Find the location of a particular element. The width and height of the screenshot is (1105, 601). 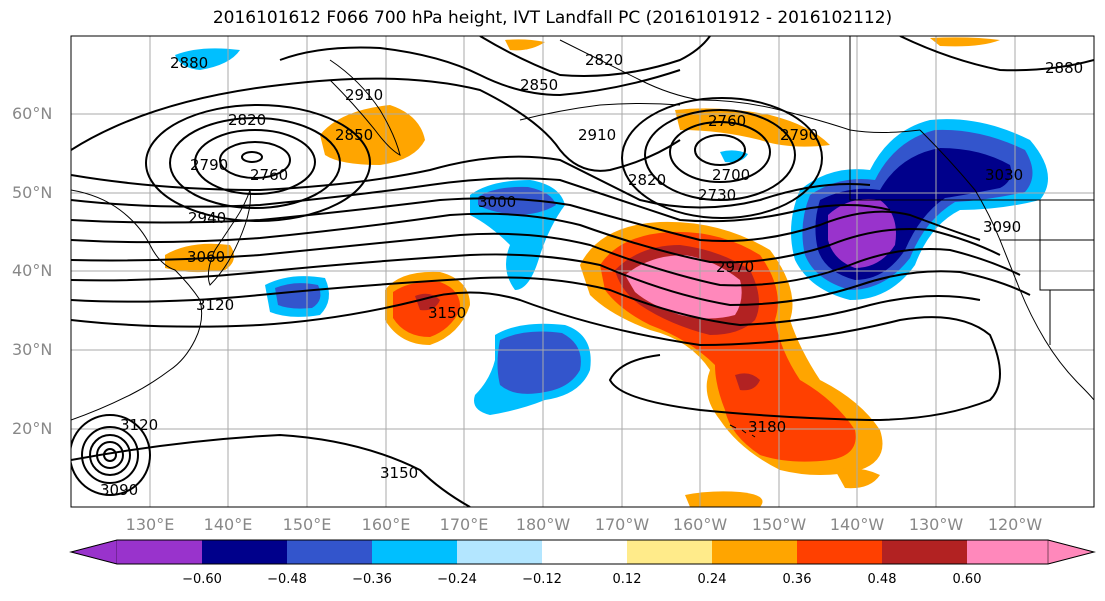

colorbar-tick-label: 0.12 is located at coordinates (627, 579).